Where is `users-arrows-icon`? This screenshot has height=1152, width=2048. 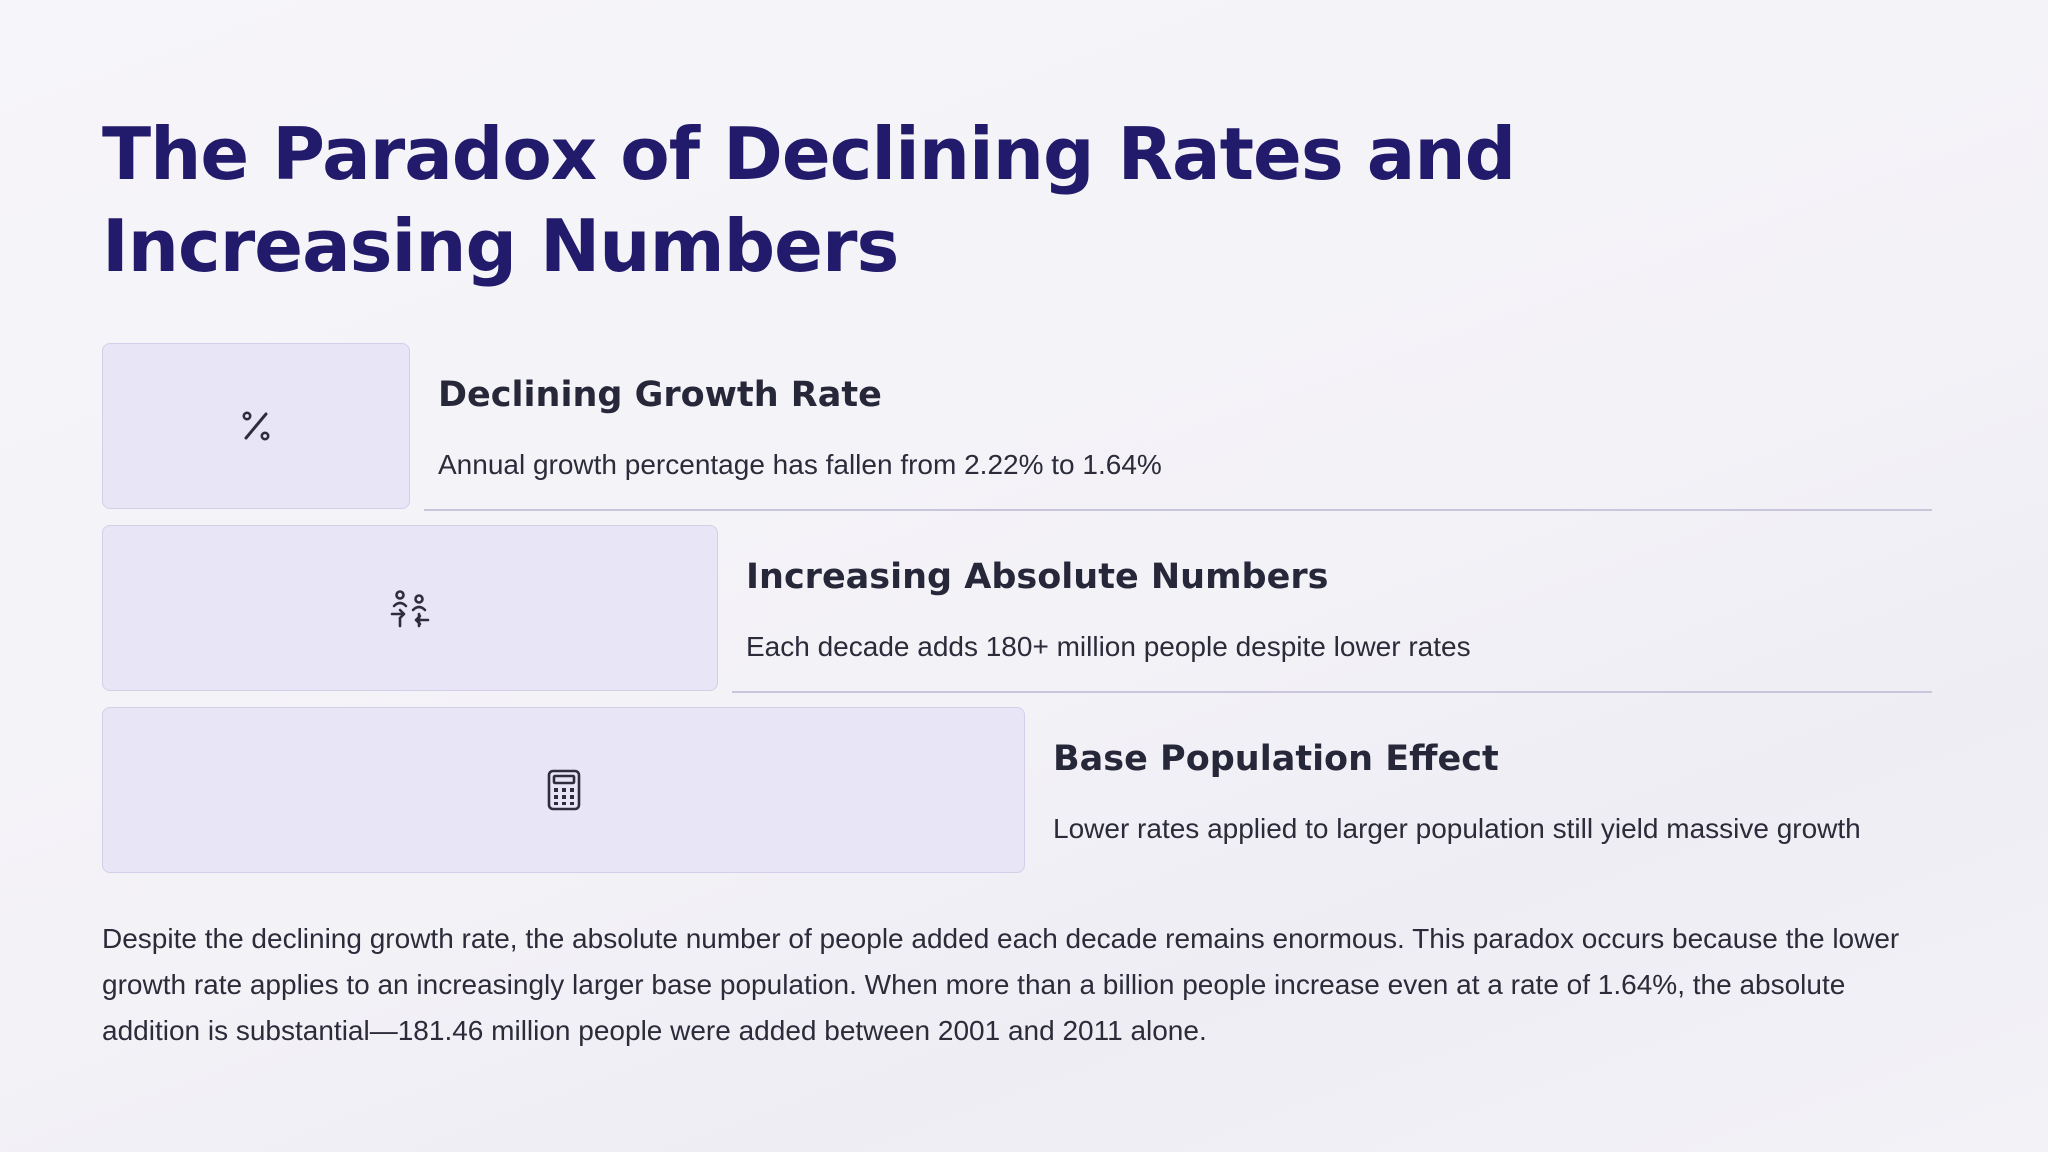 users-arrows-icon is located at coordinates (410, 609).